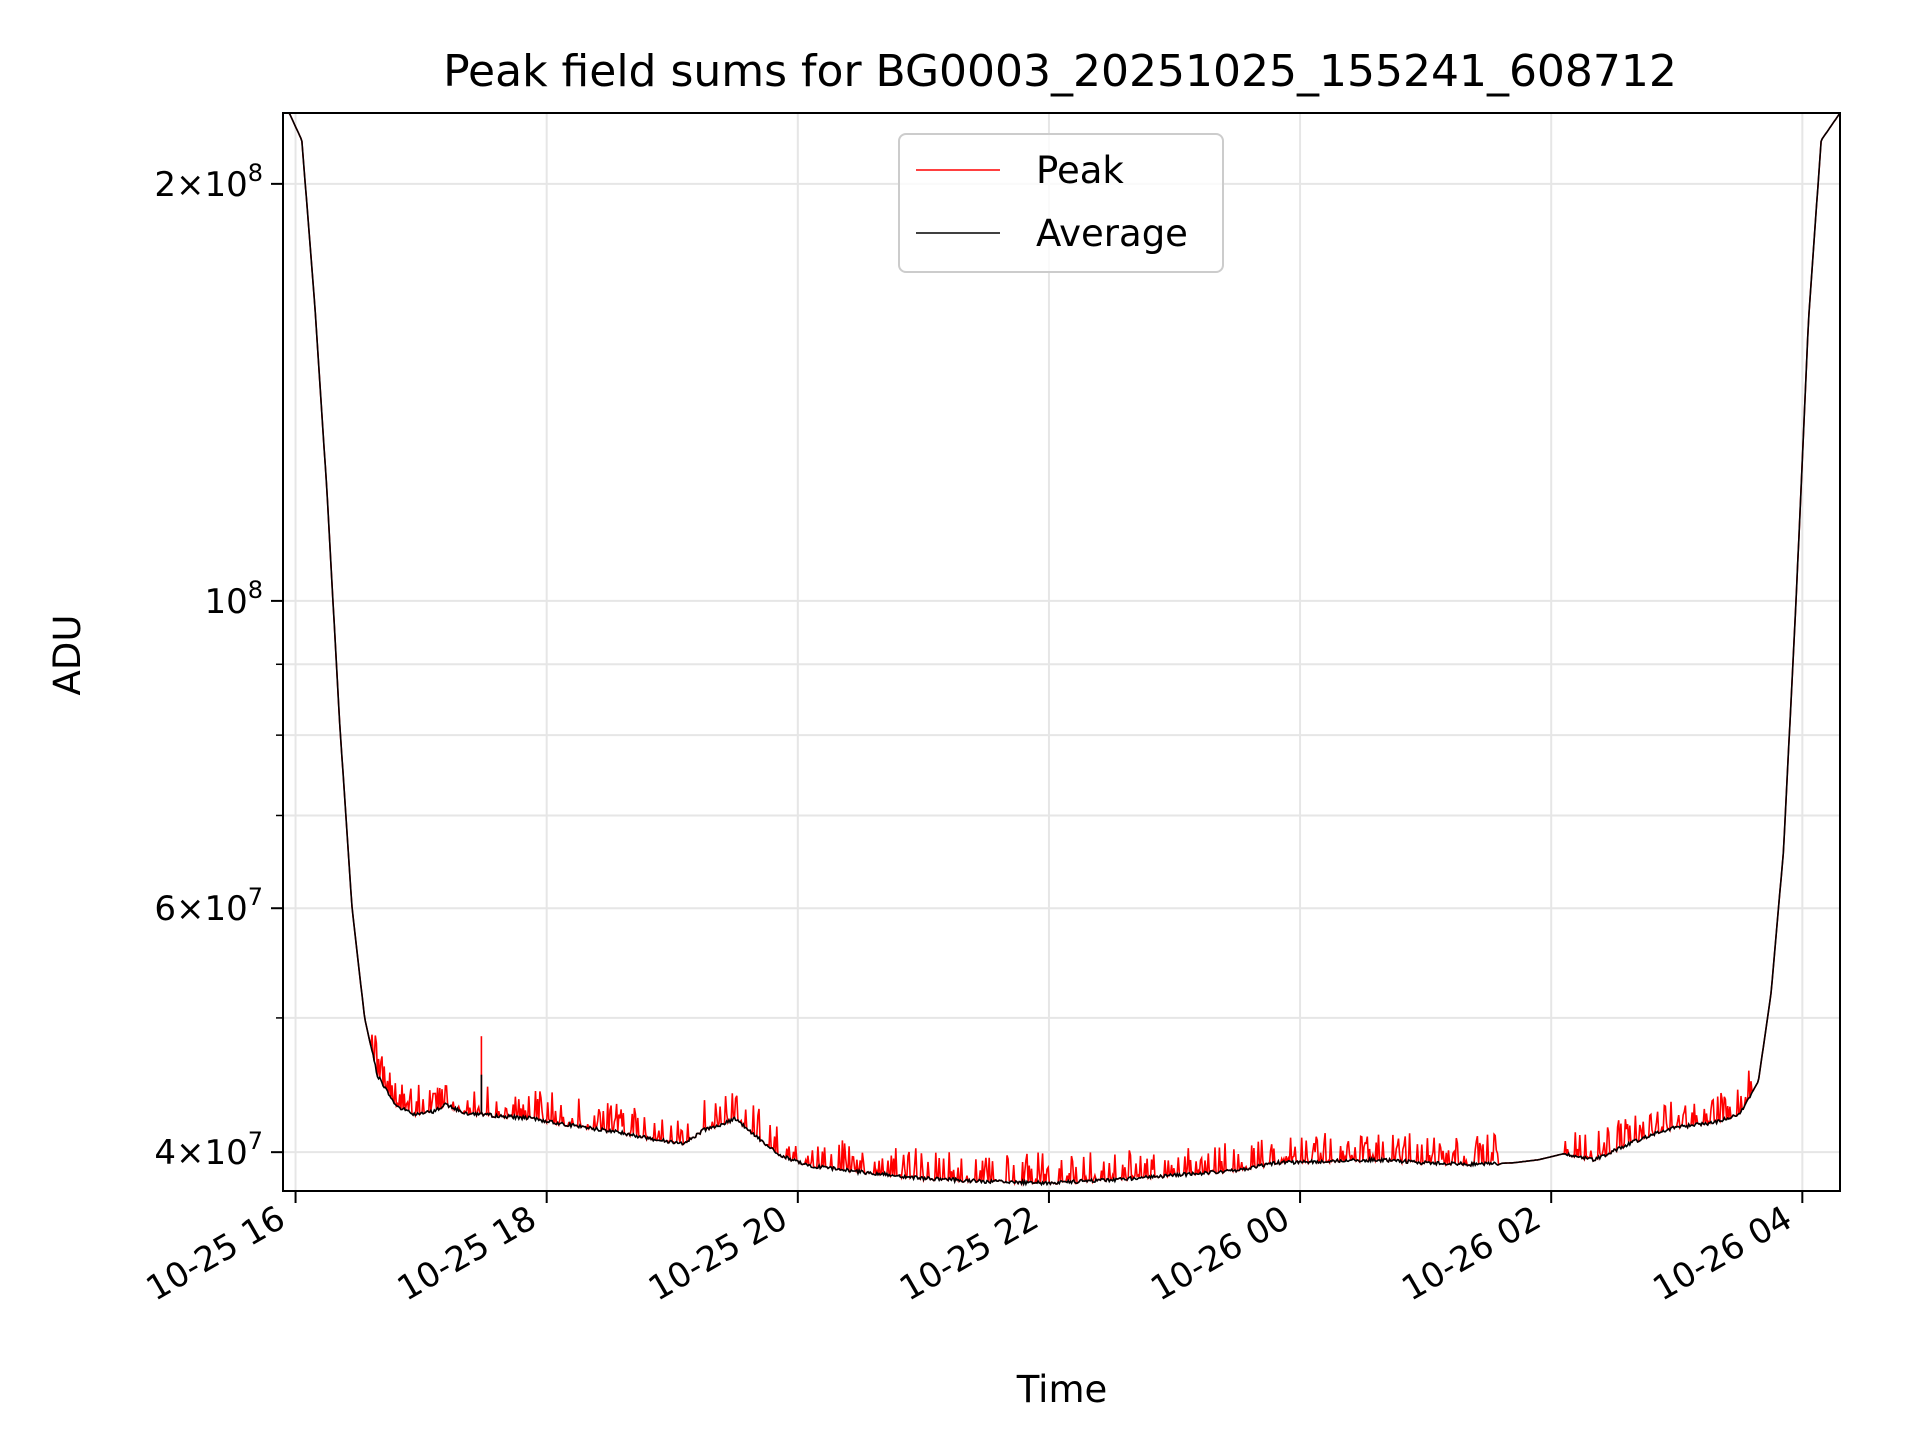  I want to click on legend-box, so click(1061, 203).